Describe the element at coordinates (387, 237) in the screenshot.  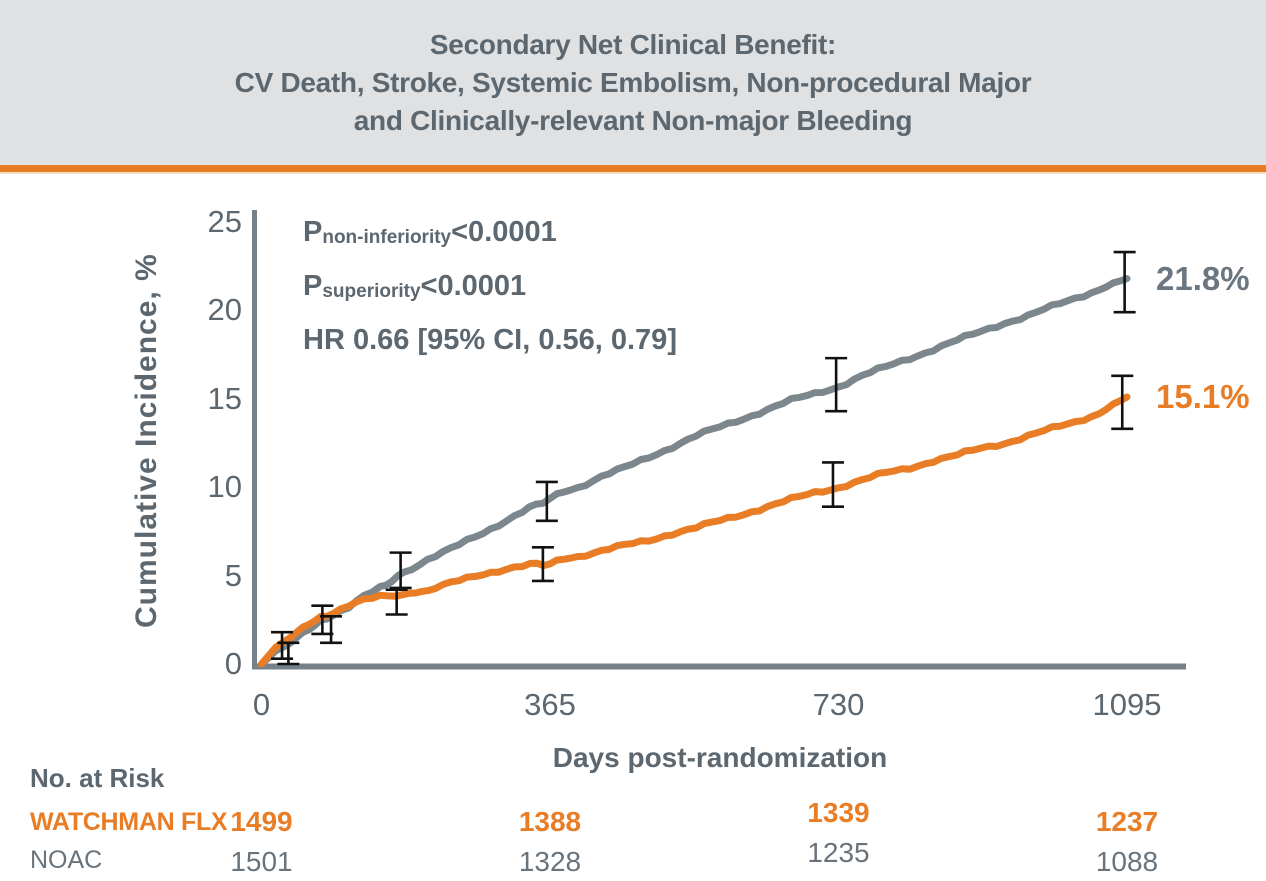
I see `p-non-inferiority-subscript: non-inferiority` at that location.